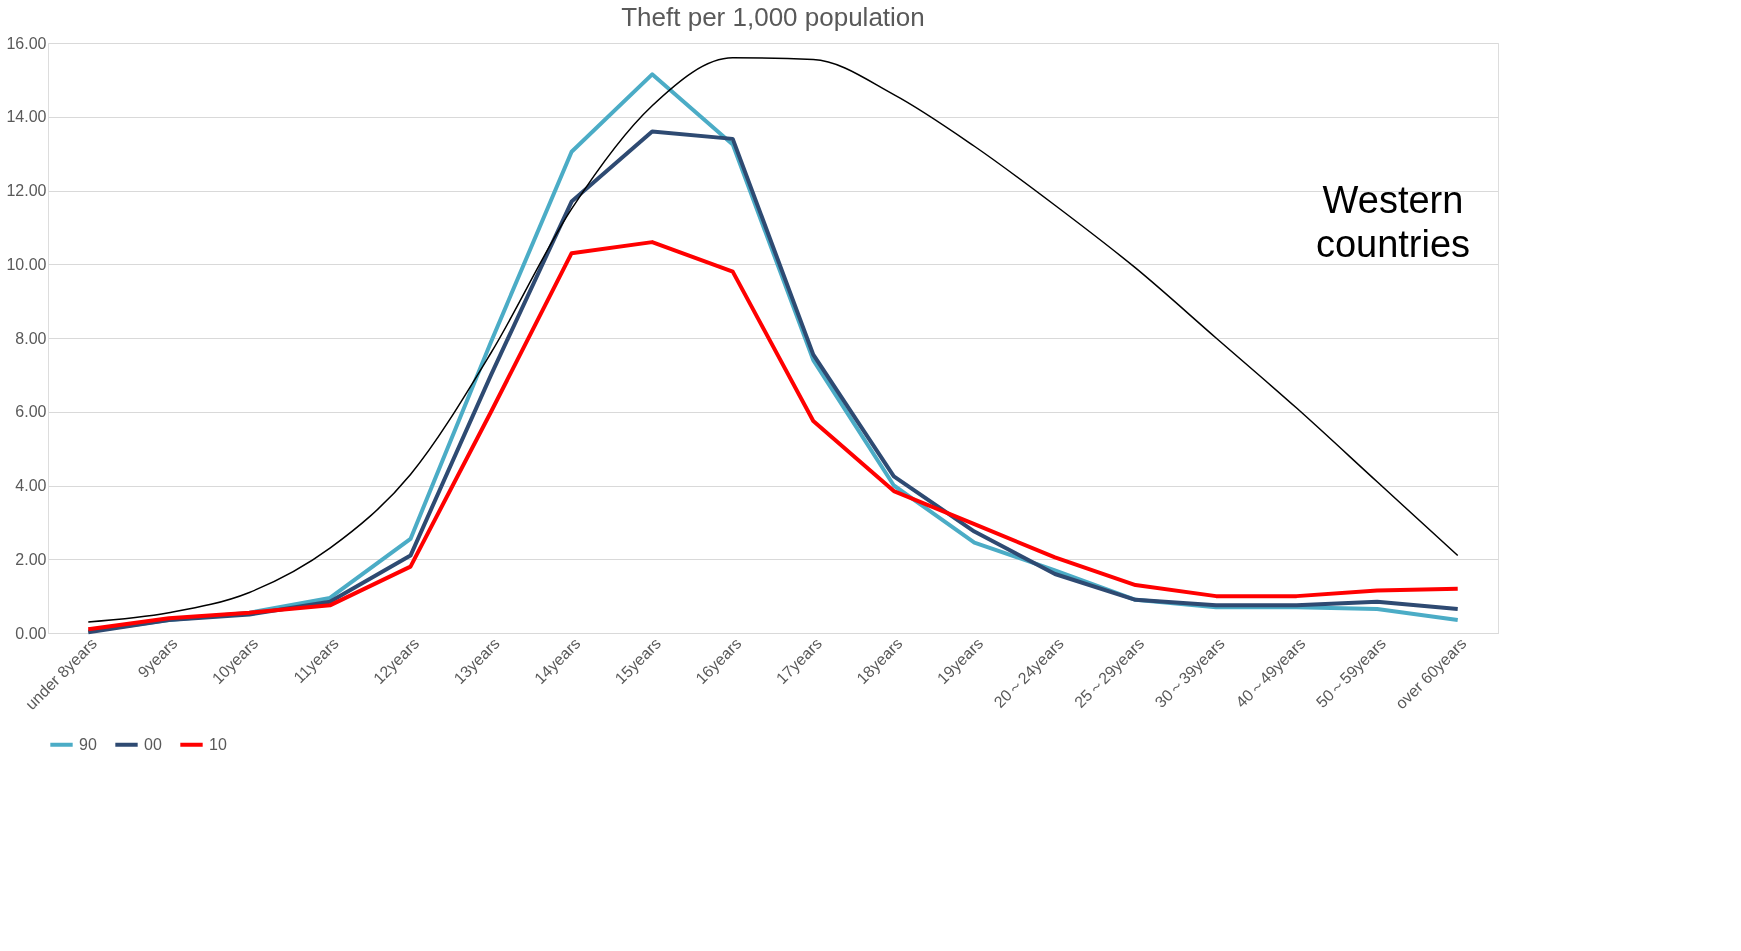 The height and width of the screenshot is (951, 1741). Describe the element at coordinates (88, 744) in the screenshot. I see `legend-label: 90` at that location.